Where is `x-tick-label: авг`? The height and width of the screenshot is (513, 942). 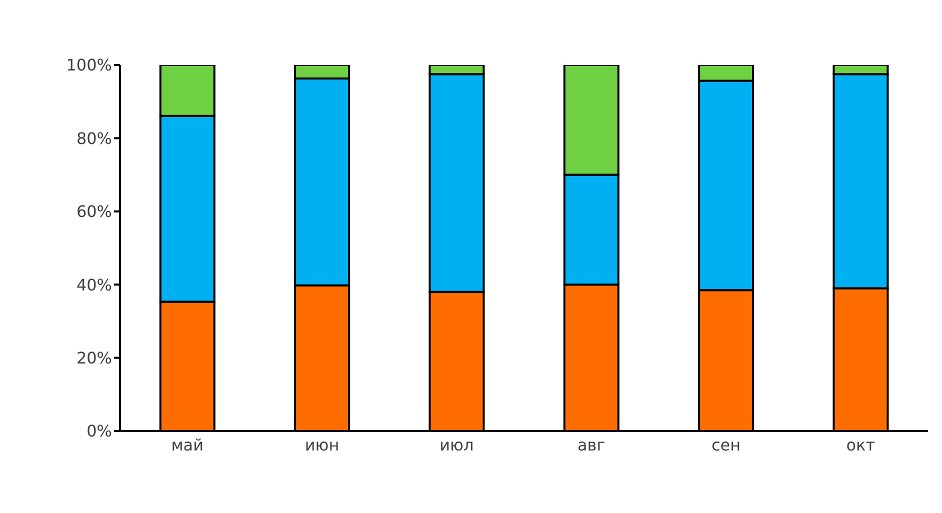 x-tick-label: авг is located at coordinates (592, 444).